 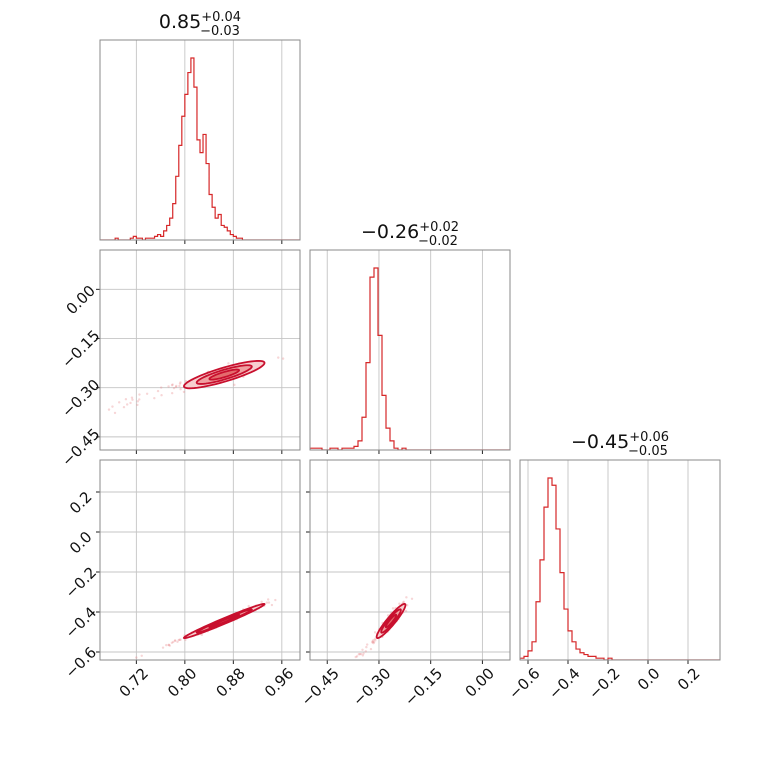 I want to click on title-minus: −0.03, so click(x=220, y=31).